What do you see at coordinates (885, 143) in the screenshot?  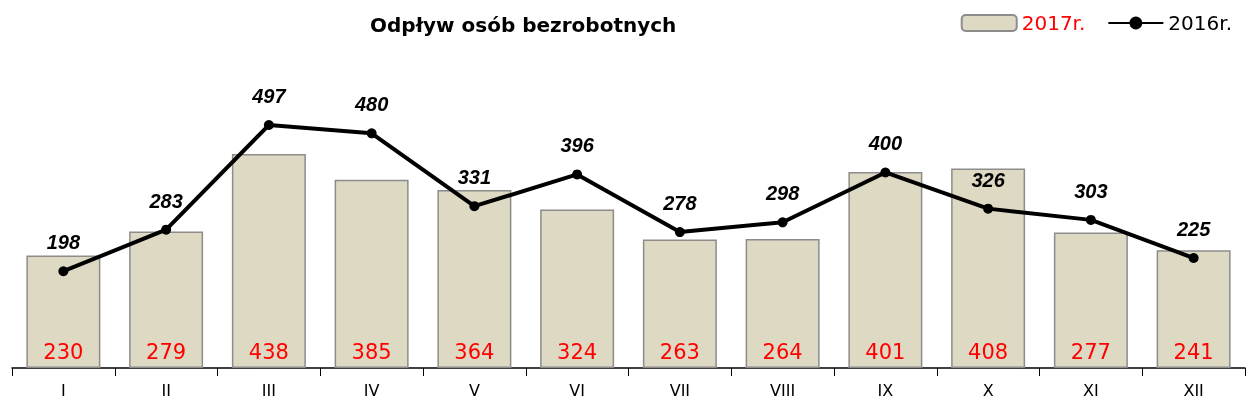 I see `data-label: 400` at bounding box center [885, 143].